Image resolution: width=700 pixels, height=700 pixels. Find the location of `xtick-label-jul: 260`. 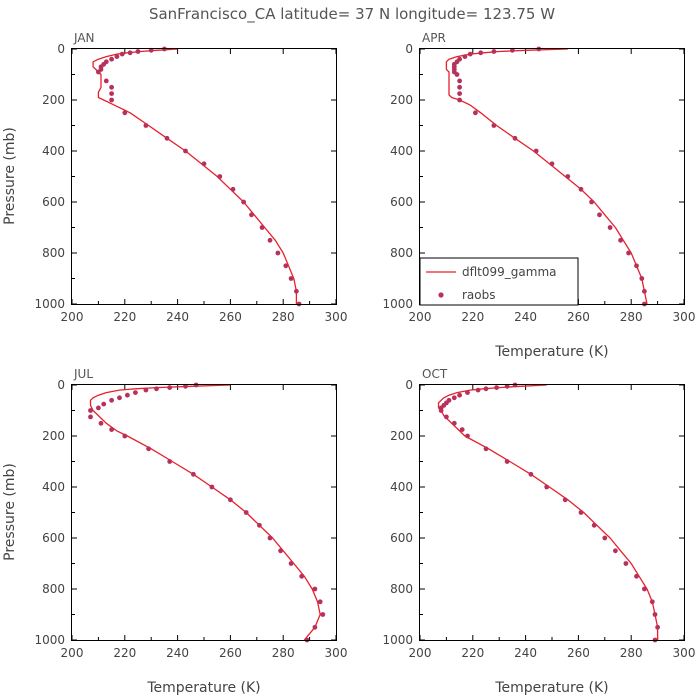

xtick-label-jul: 260 is located at coordinates (230, 653).